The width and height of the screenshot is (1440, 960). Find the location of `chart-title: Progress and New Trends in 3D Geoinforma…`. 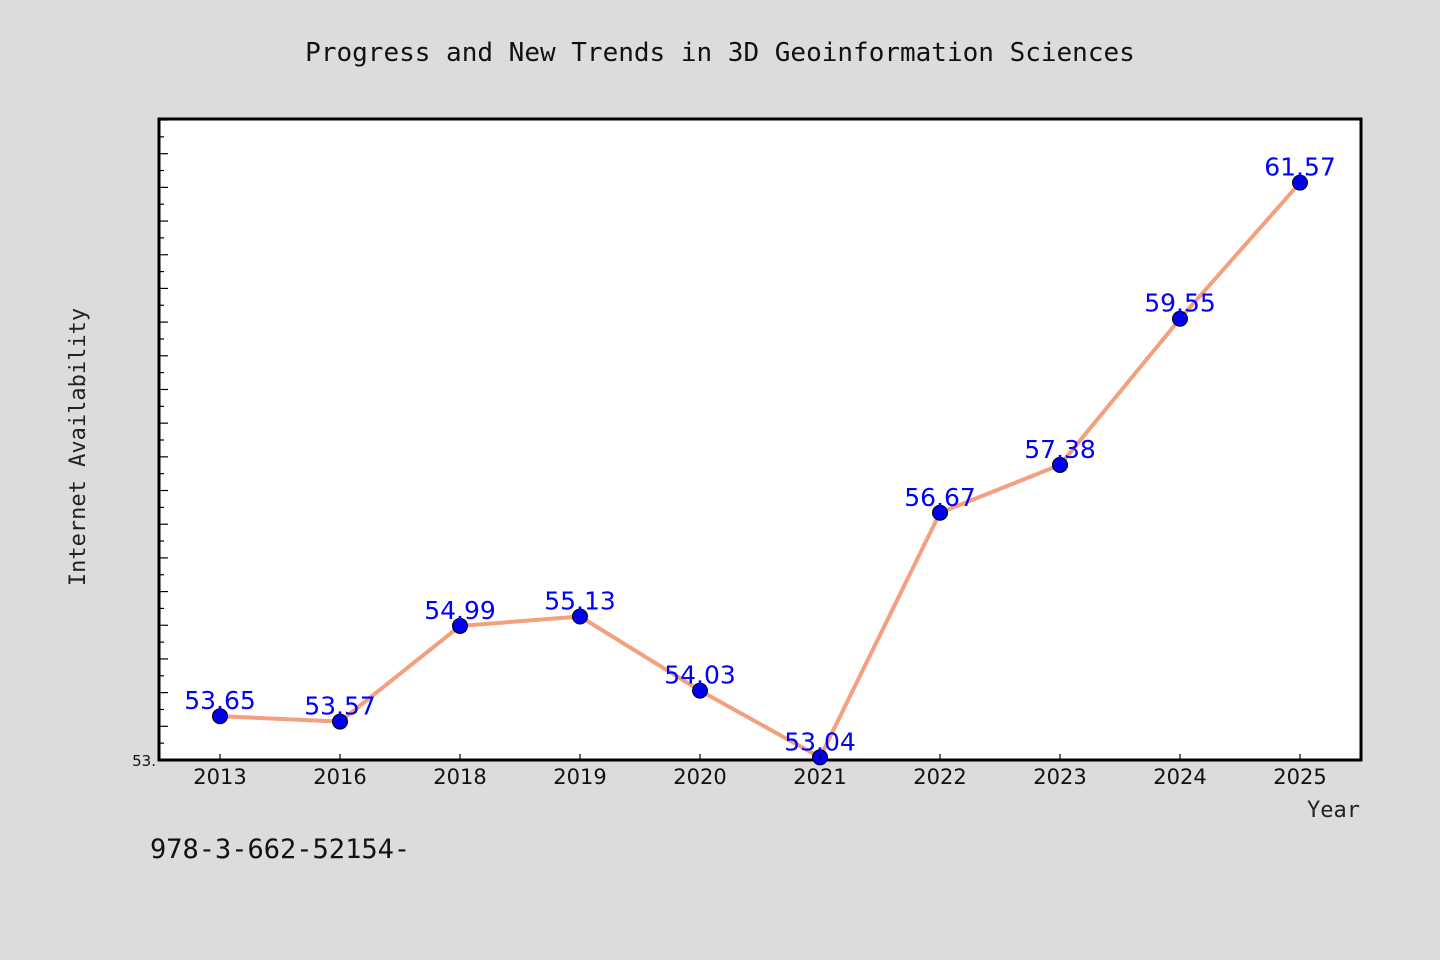

chart-title: Progress and New Trends in 3D Geoinforma… is located at coordinates (720, 53).